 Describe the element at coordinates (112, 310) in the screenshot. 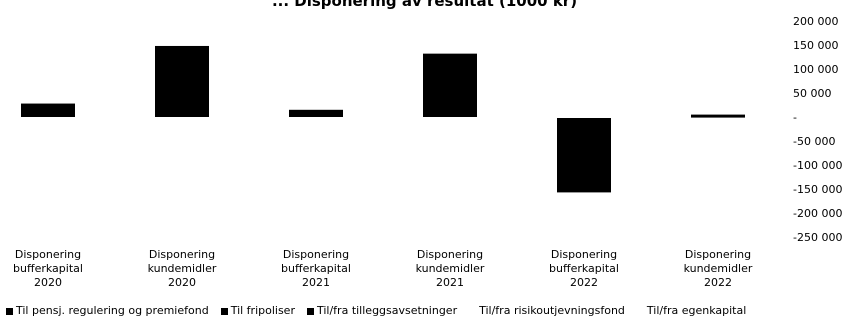

I see `legend-label: Til pensj. regulering og premiefond` at that location.